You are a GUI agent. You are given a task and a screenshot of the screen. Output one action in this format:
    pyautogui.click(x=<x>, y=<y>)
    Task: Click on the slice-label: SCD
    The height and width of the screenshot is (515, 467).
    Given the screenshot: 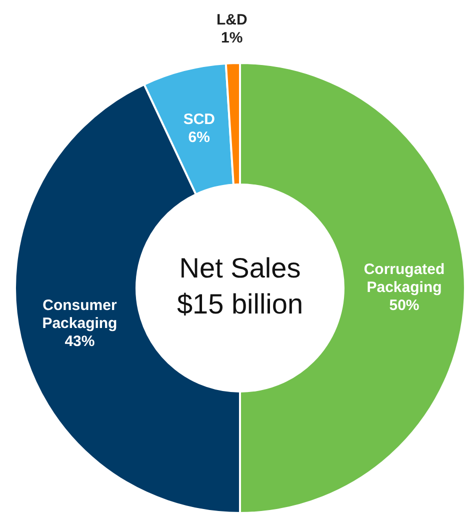 What is the action you would take?
    pyautogui.click(x=199, y=119)
    